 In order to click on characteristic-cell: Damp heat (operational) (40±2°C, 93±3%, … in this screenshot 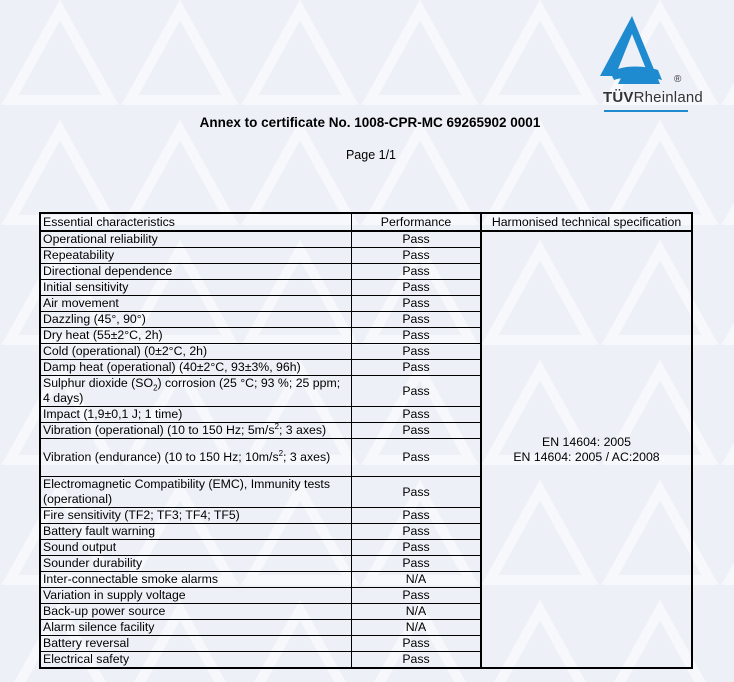, I will do `click(195, 367)`.